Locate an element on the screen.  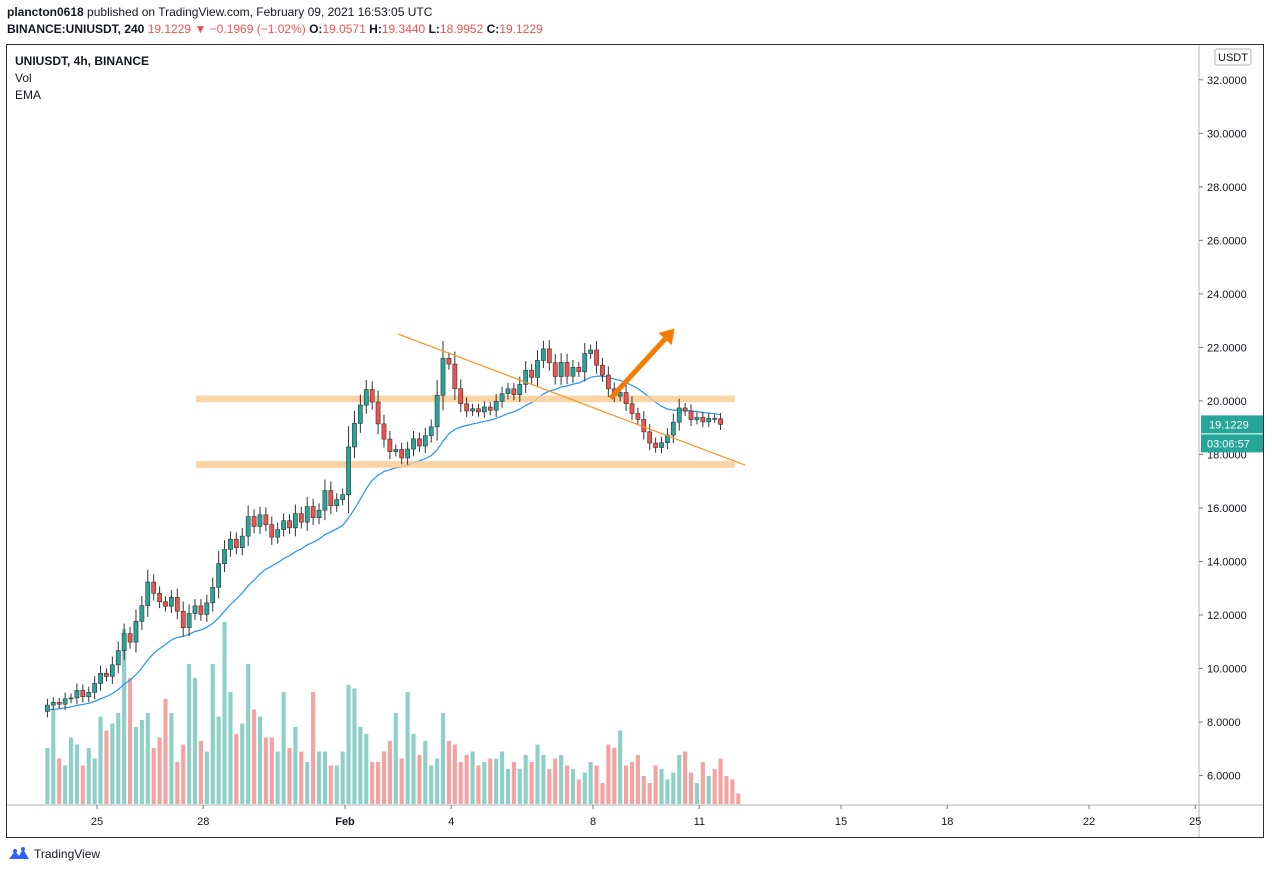
last-price-badge-text: 19.1229 is located at coordinates (1229, 425).